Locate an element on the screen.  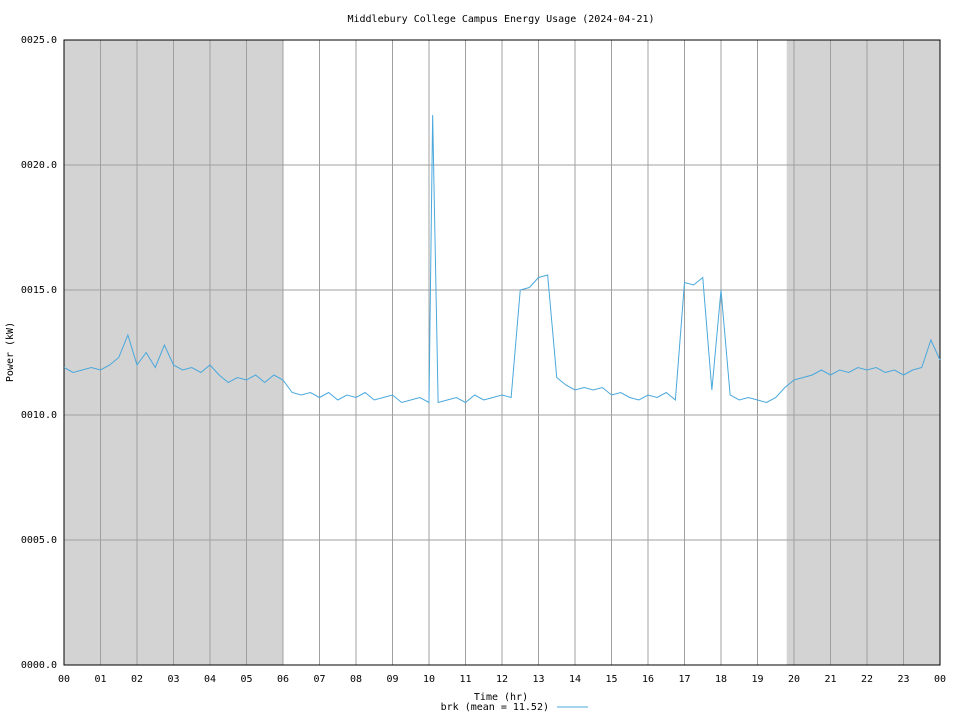
x-tick-label: 19 is located at coordinates (757, 679).